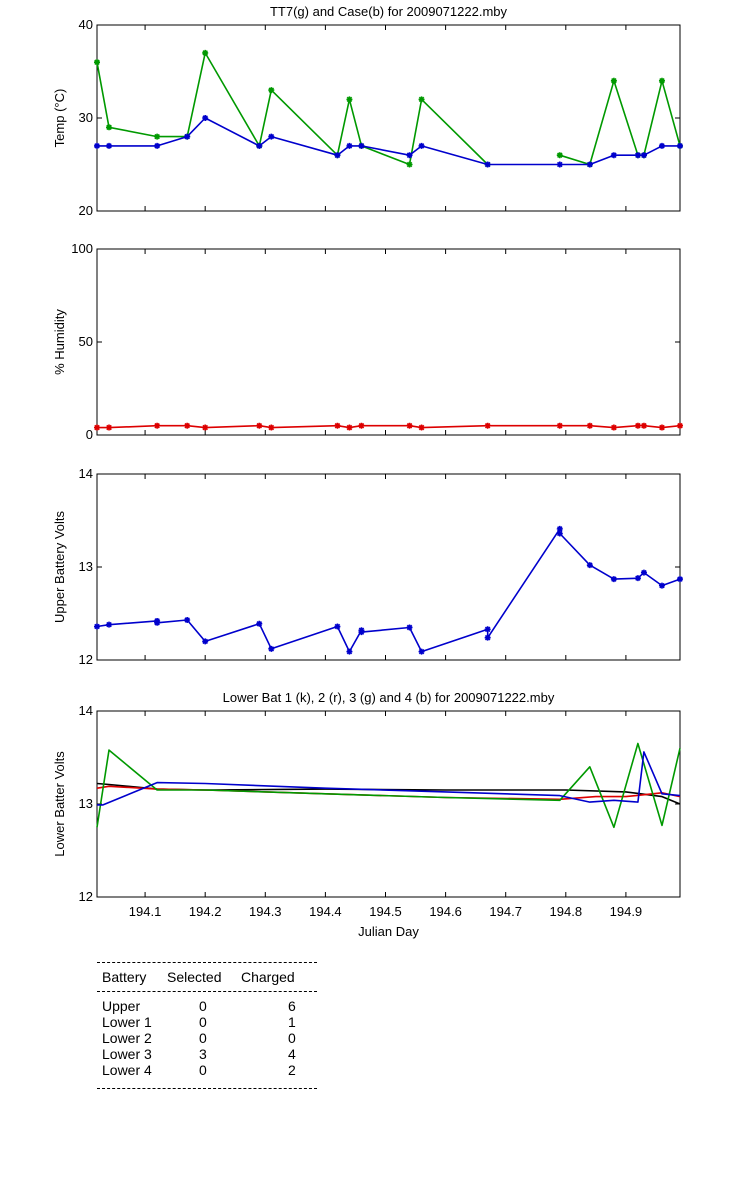 The width and height of the screenshot is (750, 1200). What do you see at coordinates (268, 977) in the screenshot?
I see `header-charged: Charged` at bounding box center [268, 977].